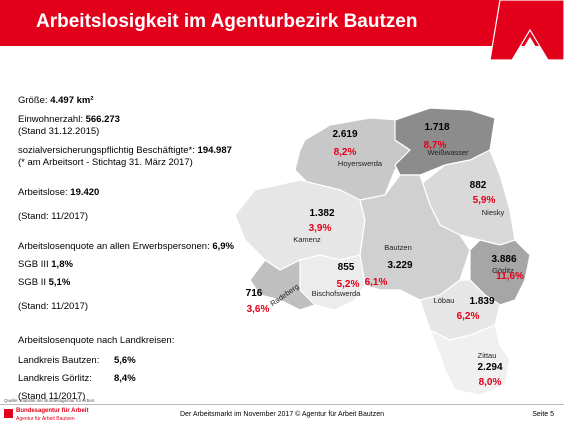 Image resolution: width=564 pixels, height=426 pixels. I want to click on rate: 6,2%, so click(468, 316).